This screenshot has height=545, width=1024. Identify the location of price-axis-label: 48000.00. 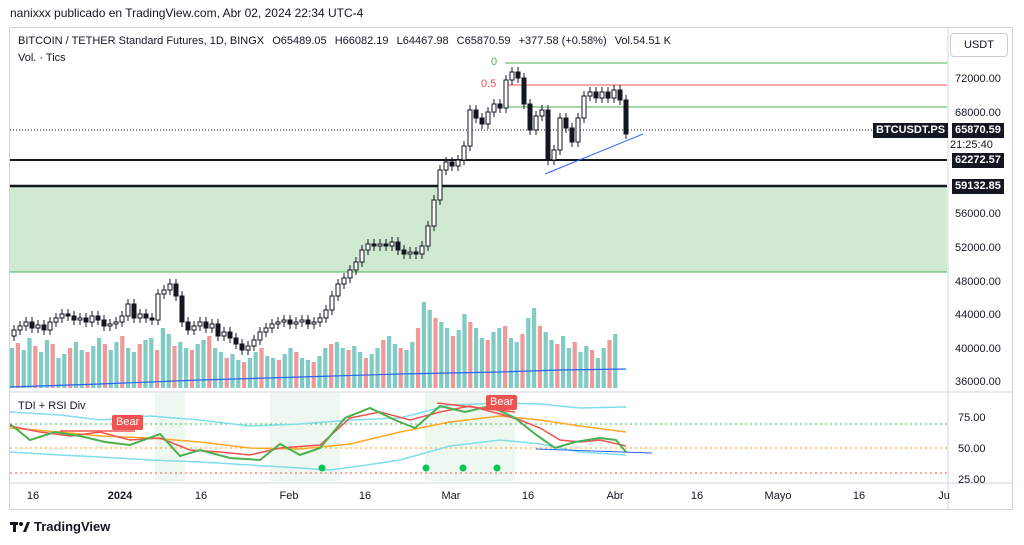
(978, 282).